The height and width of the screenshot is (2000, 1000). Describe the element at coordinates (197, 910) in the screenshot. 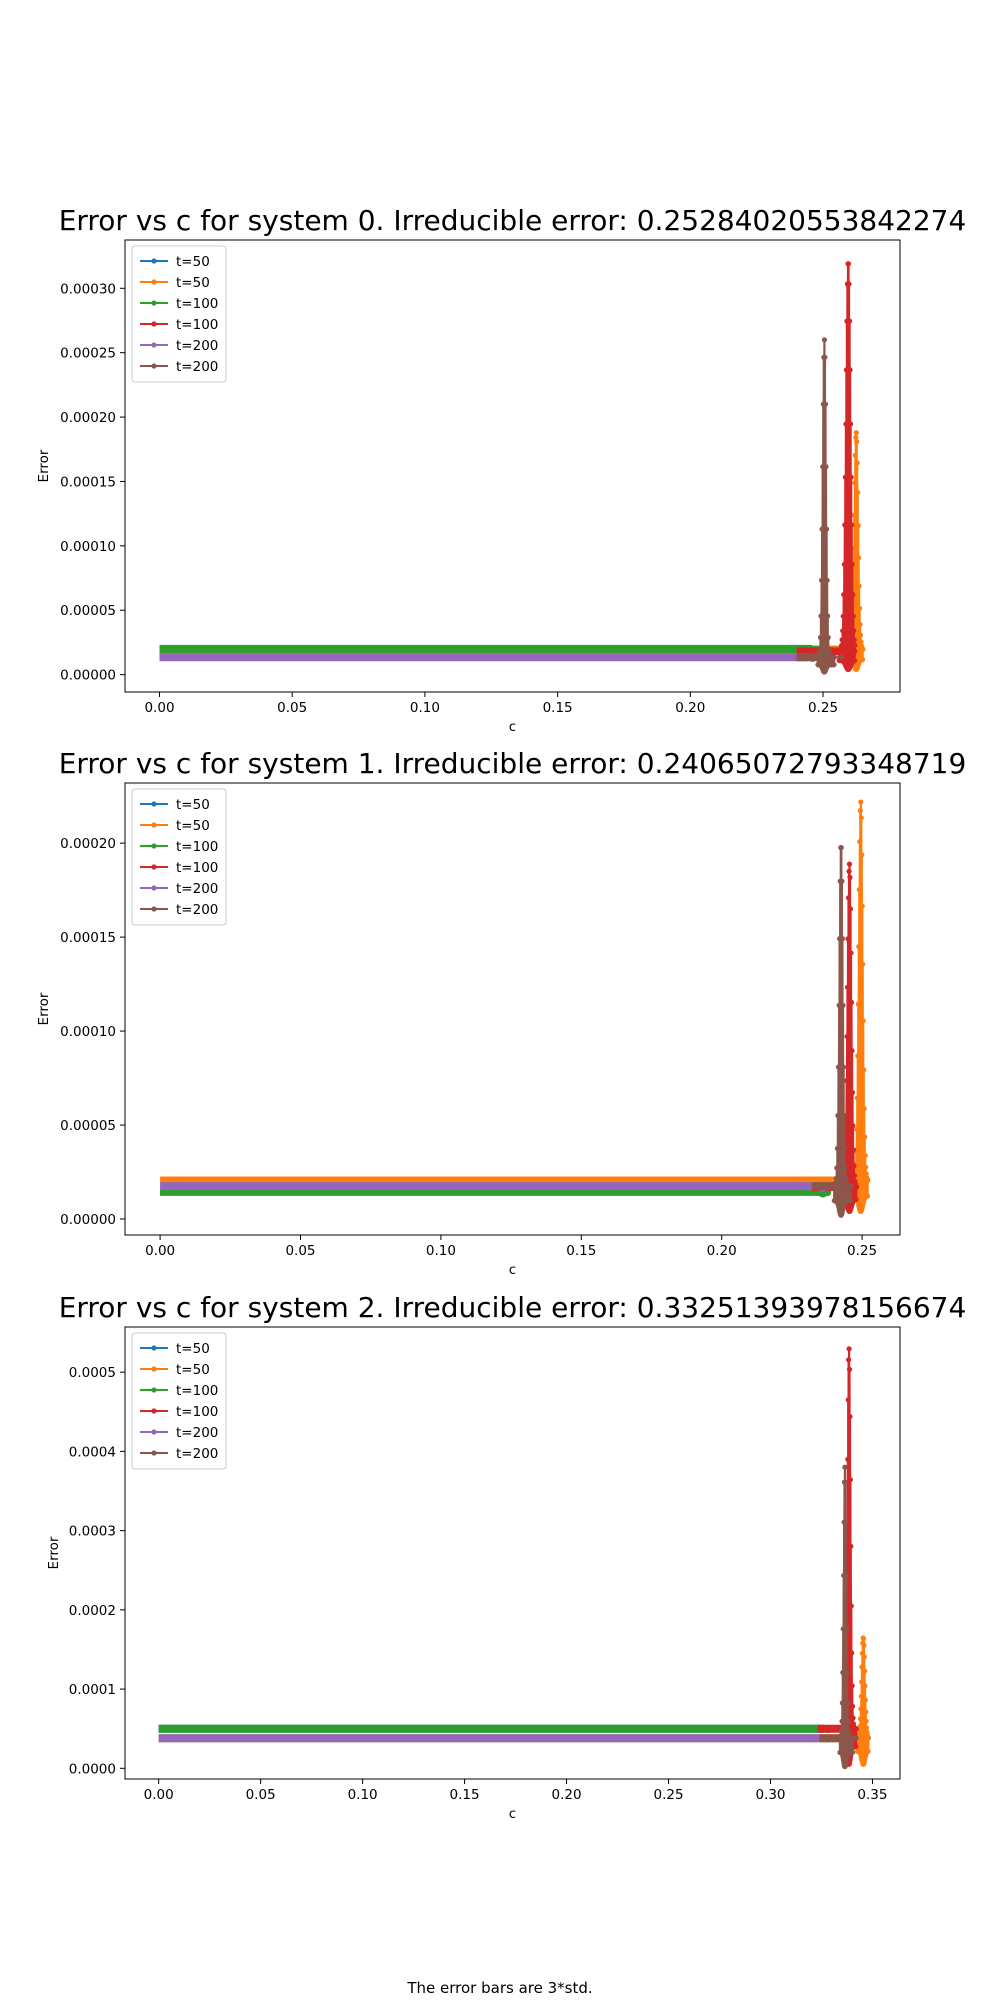

I see `legend-entry-label: t=200` at that location.